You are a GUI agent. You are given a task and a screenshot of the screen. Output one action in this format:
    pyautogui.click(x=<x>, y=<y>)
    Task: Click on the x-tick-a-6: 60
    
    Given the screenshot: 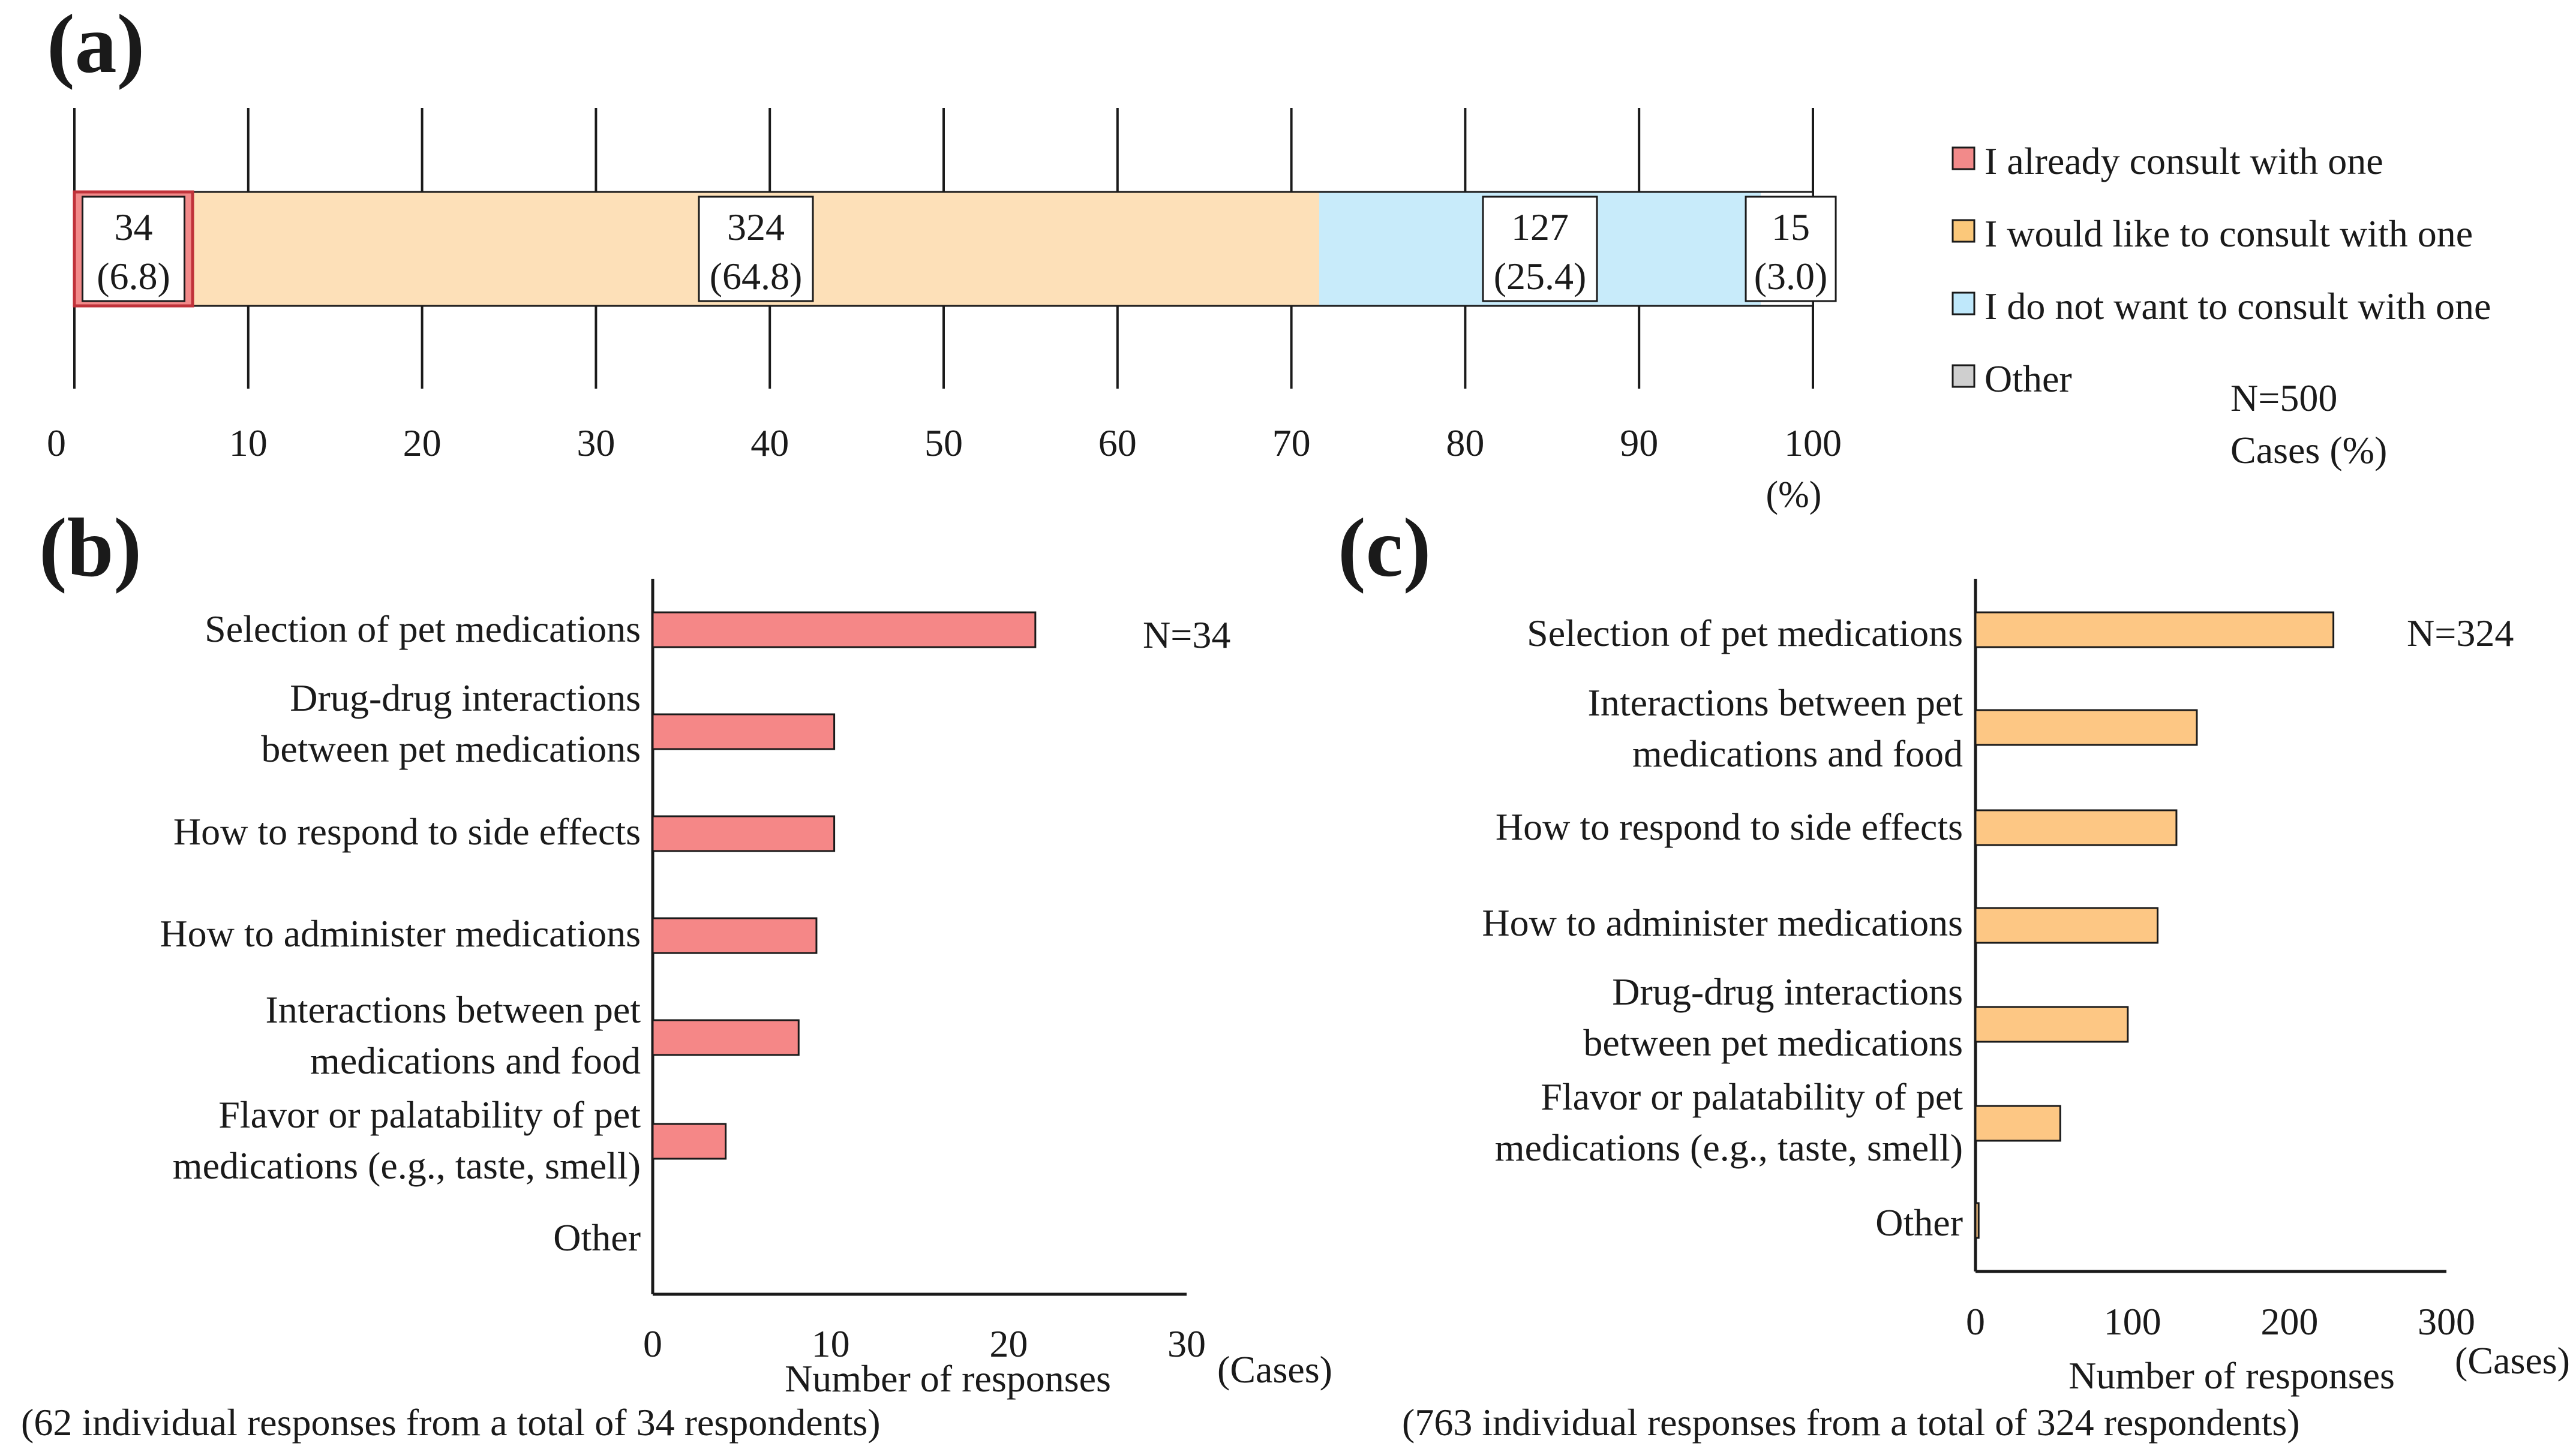 What is the action you would take?
    pyautogui.click(x=1117, y=443)
    